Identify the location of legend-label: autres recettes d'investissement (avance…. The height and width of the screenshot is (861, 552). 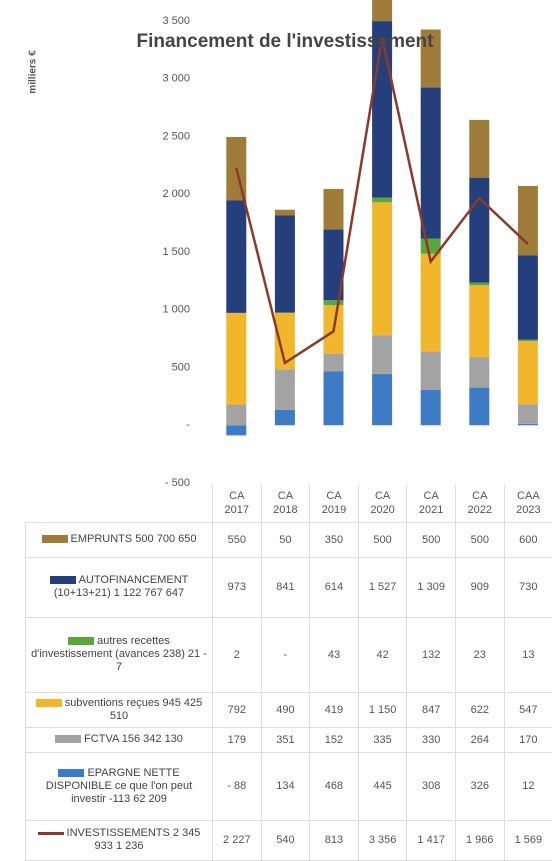
(119, 654).